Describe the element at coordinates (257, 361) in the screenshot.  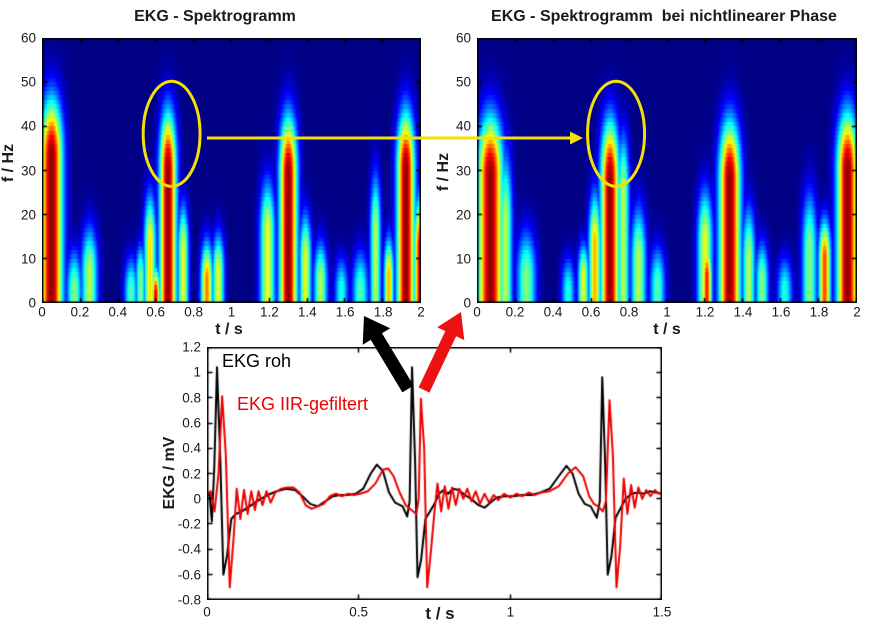
I see `legend-ekg-roh: EKG roh` at that location.